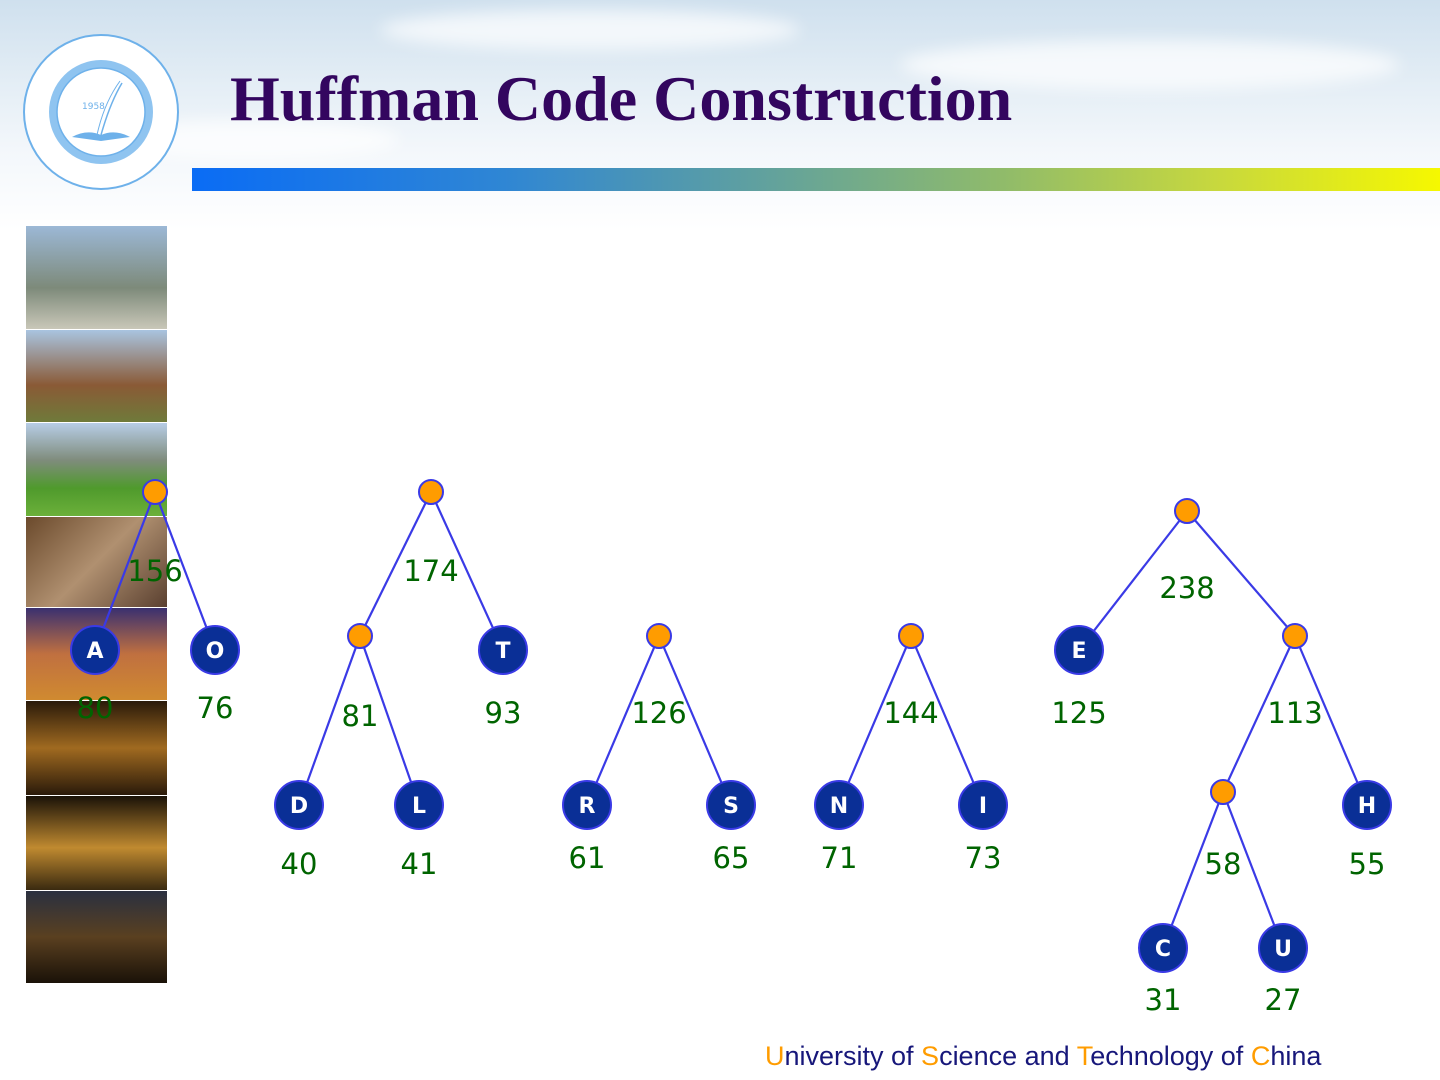 The height and width of the screenshot is (1080, 1440). What do you see at coordinates (1294, 713) in the screenshot?
I see `node-weight: 113` at bounding box center [1294, 713].